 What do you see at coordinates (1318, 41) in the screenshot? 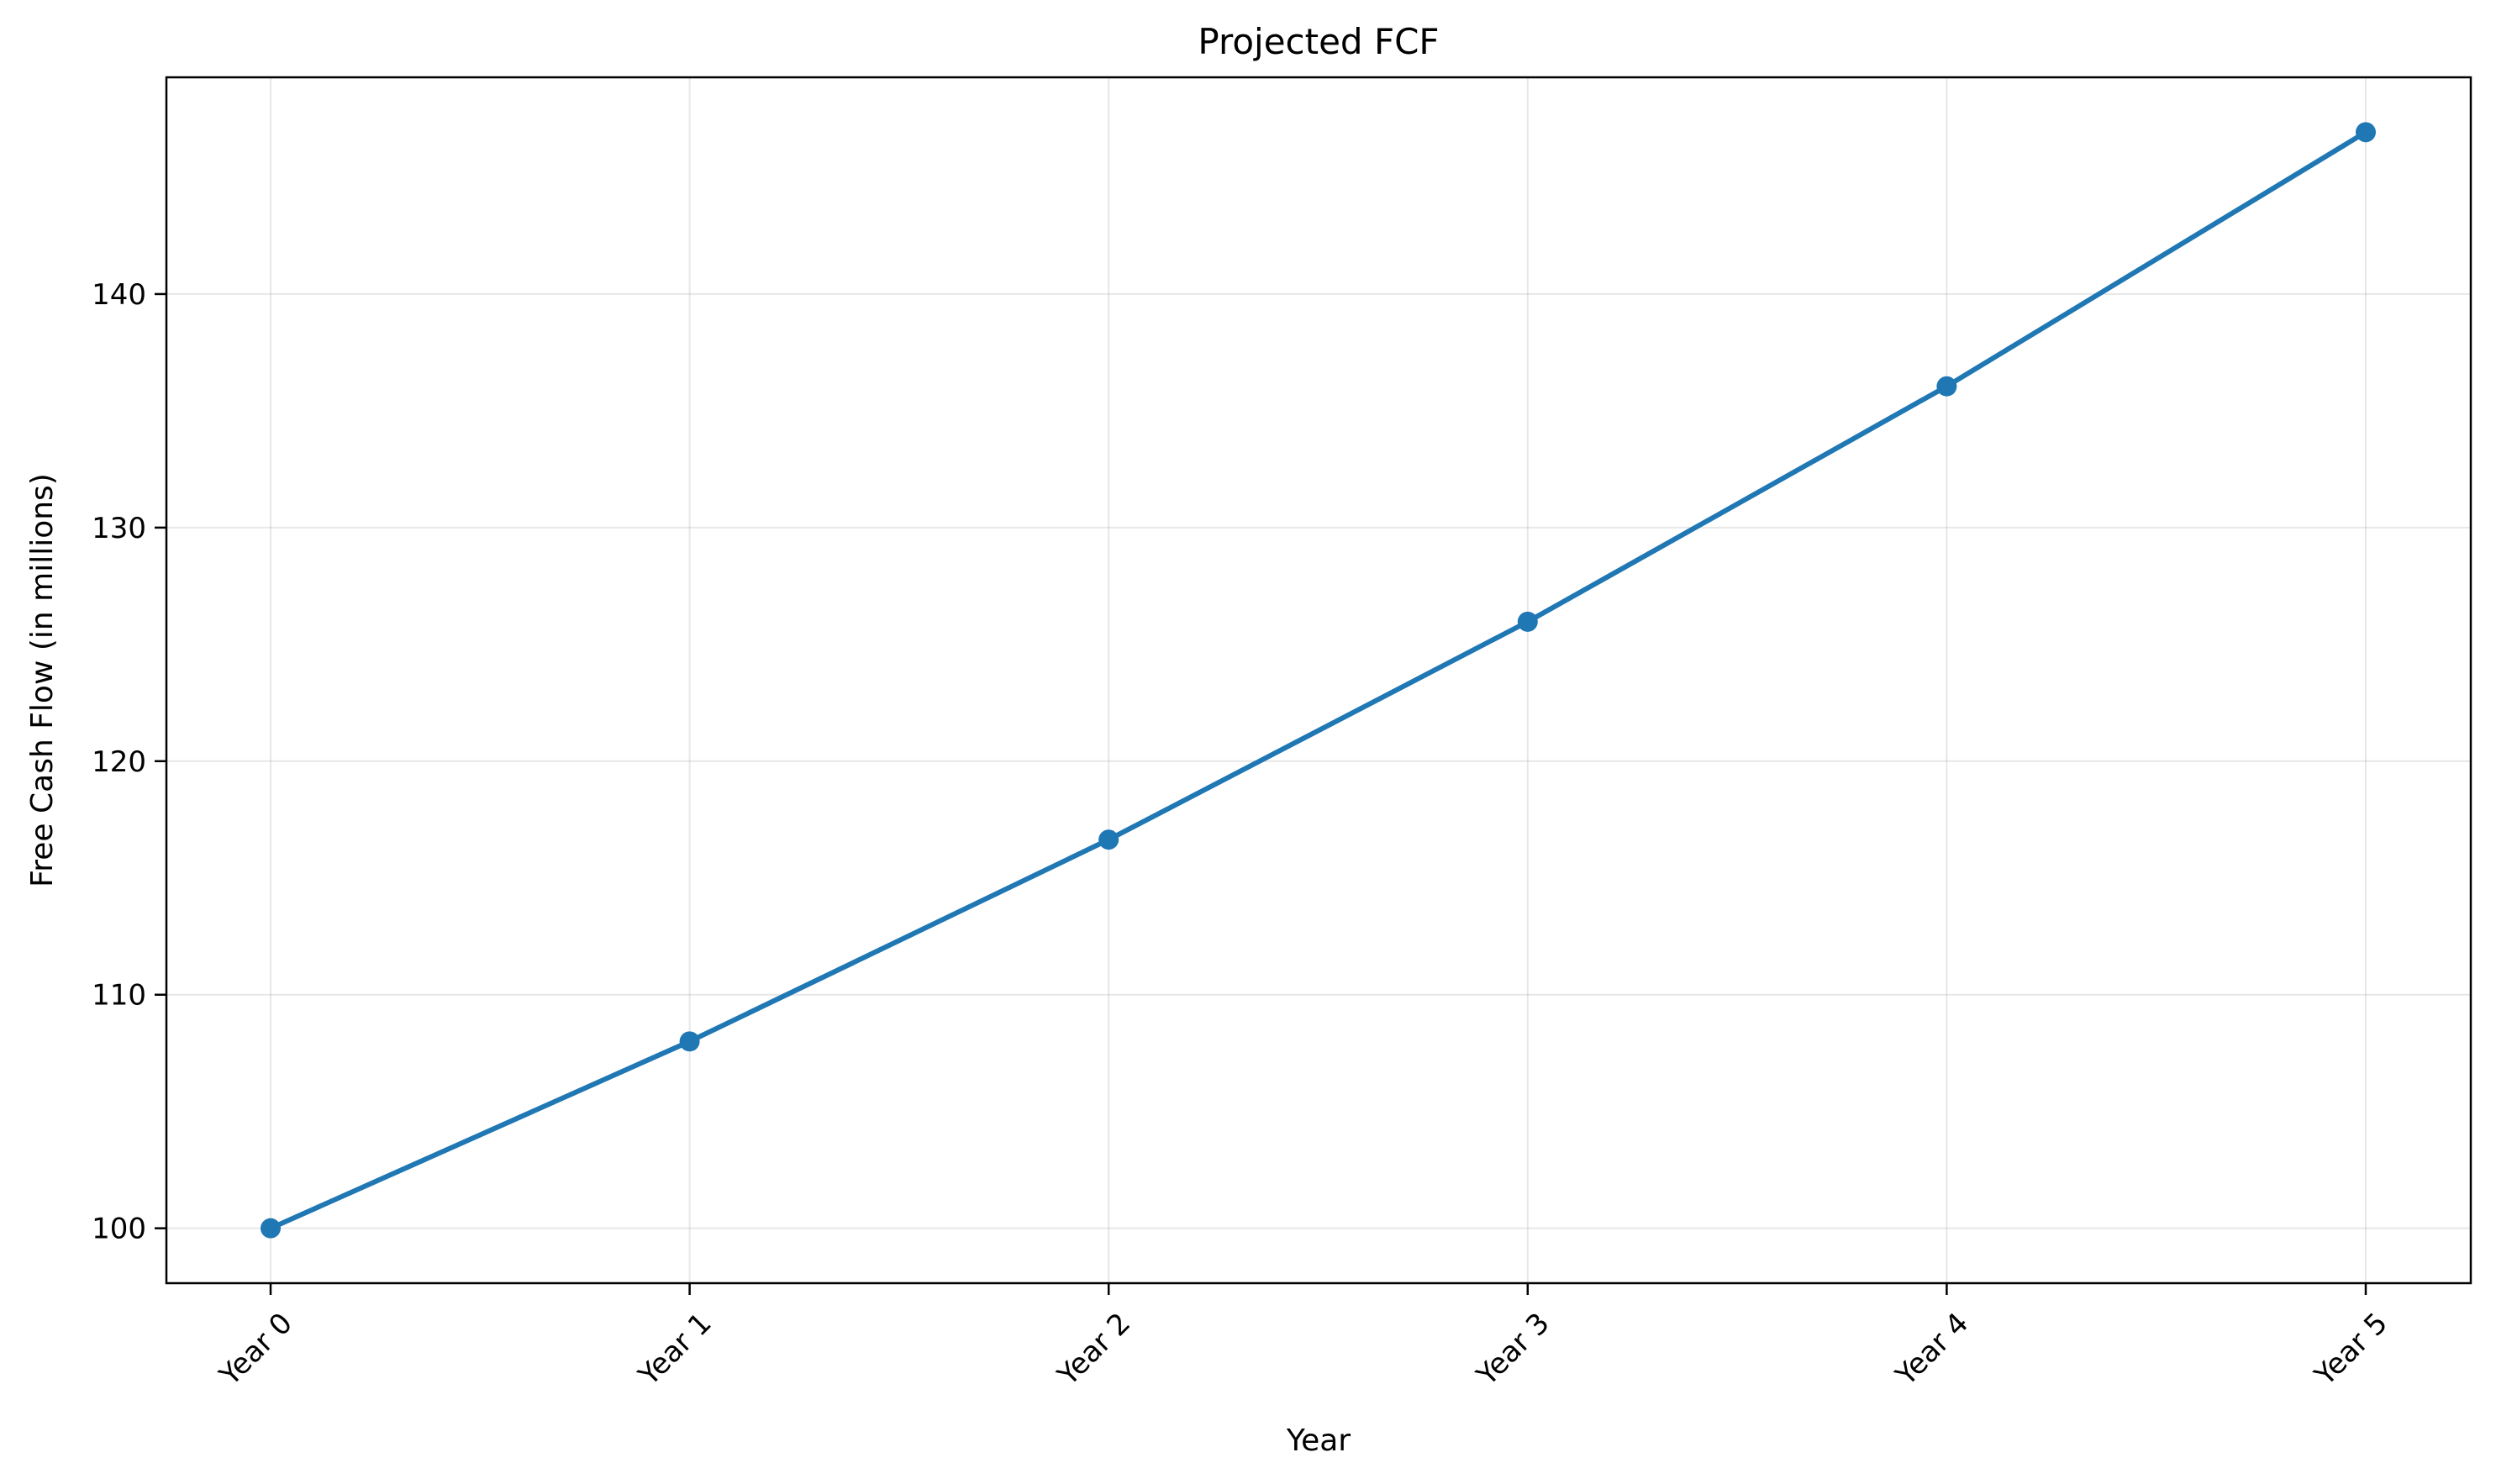
I see `chart-title: Projected FCF` at bounding box center [1318, 41].